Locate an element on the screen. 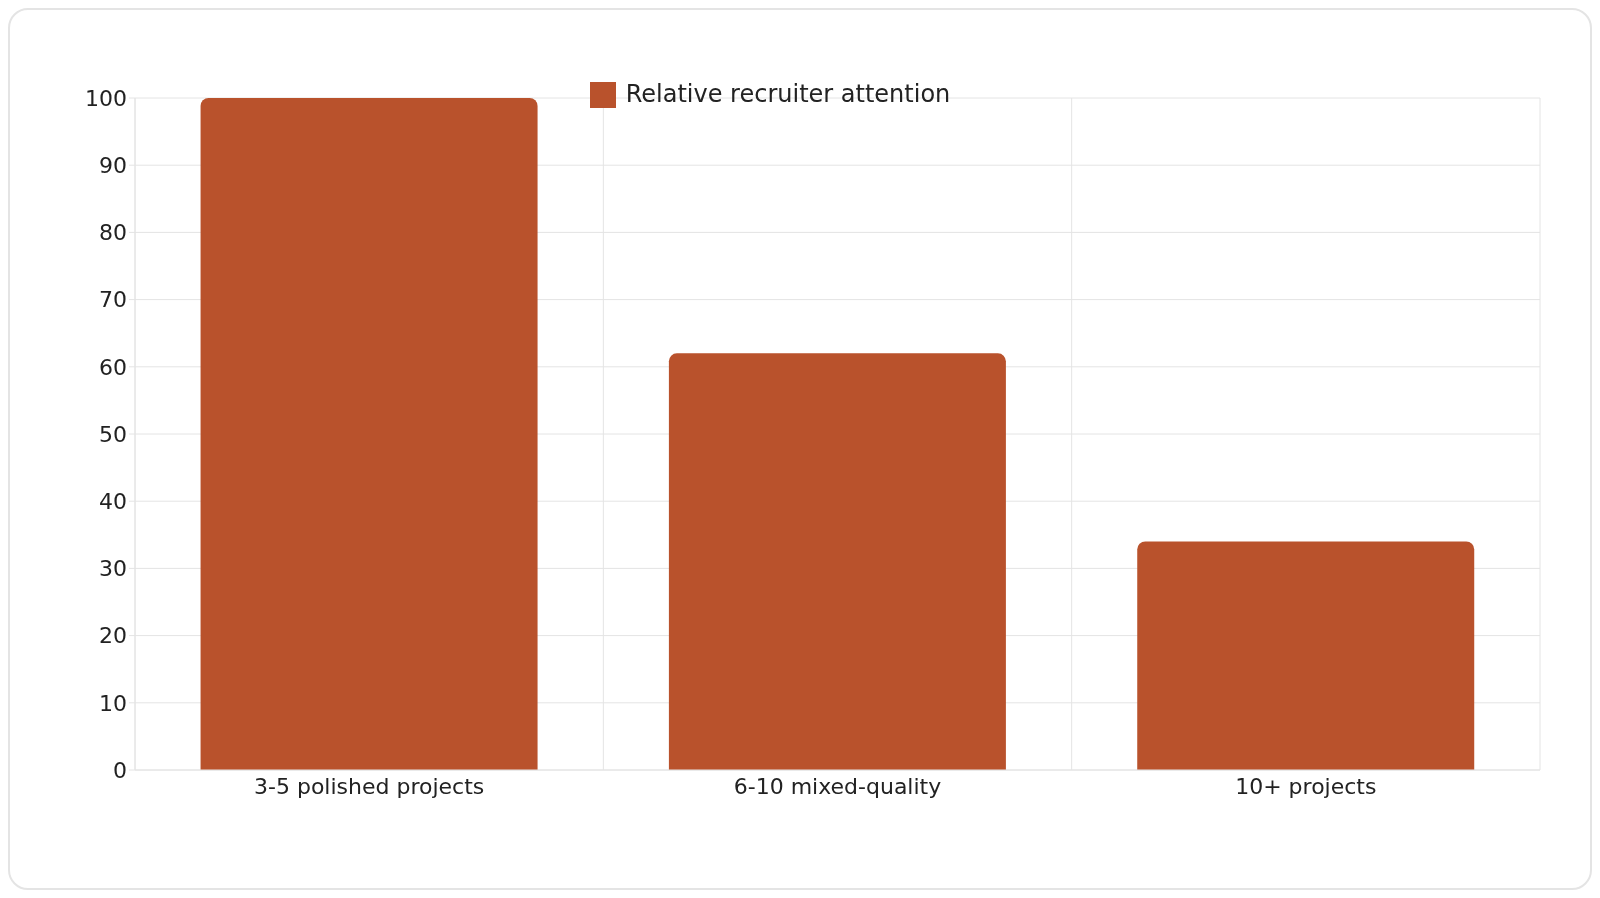 The image size is (1600, 898). x-tick-label: 6-10 mixed-quality is located at coordinates (837, 786).